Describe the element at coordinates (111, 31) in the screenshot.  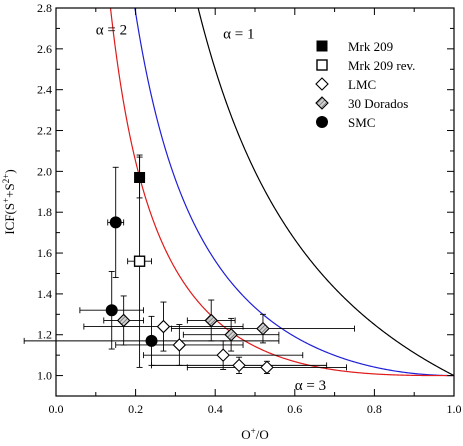
I see `annotation-alpha-2: α = 2` at that location.